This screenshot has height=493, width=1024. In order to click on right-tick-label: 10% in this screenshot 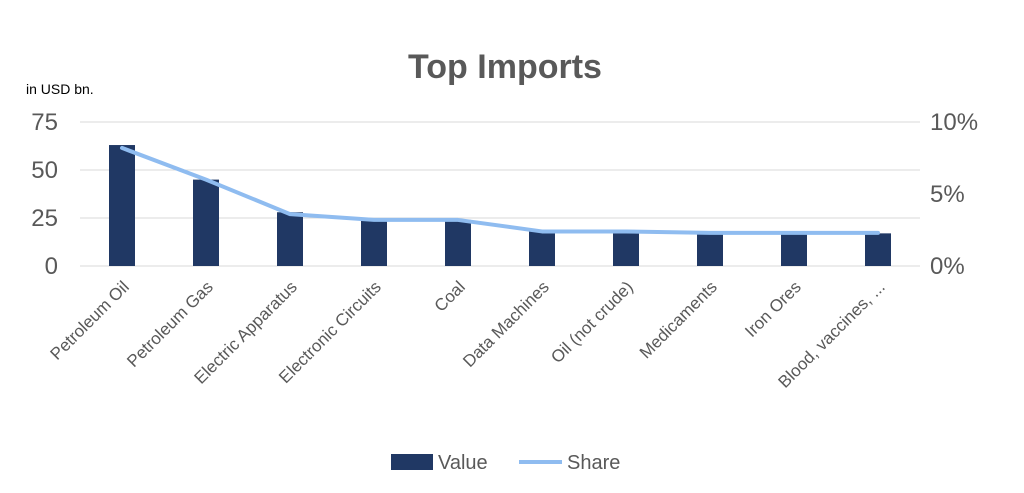, I will do `click(954, 122)`.